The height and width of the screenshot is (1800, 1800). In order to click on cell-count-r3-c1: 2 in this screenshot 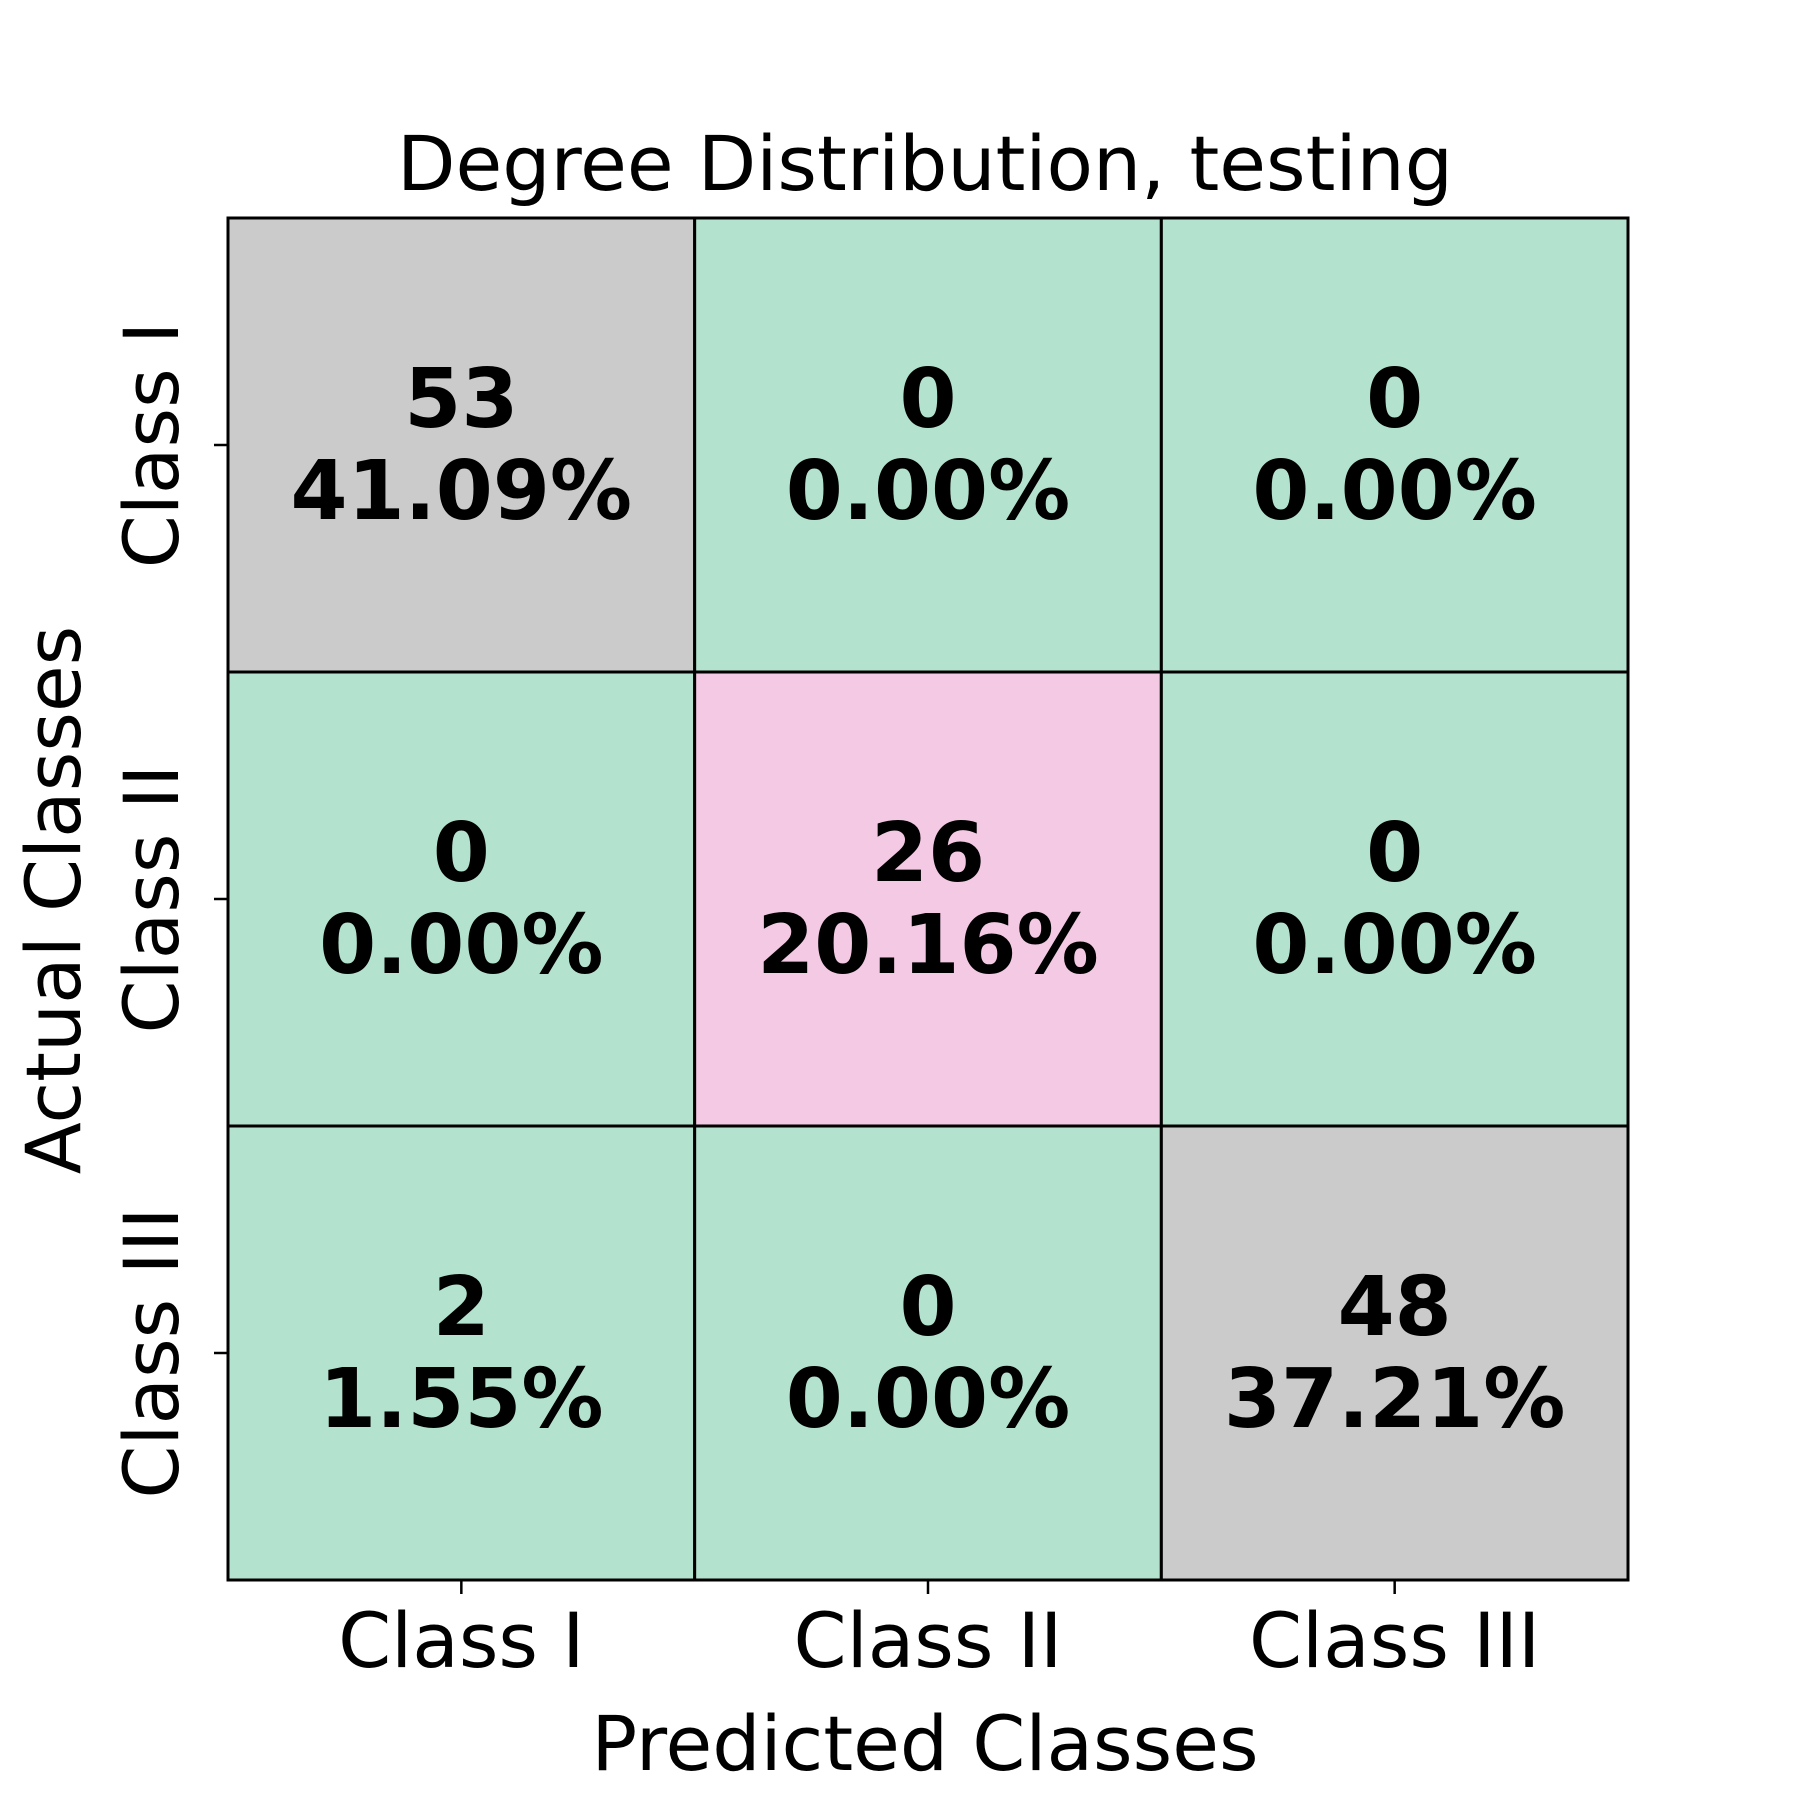, I will do `click(461, 1307)`.